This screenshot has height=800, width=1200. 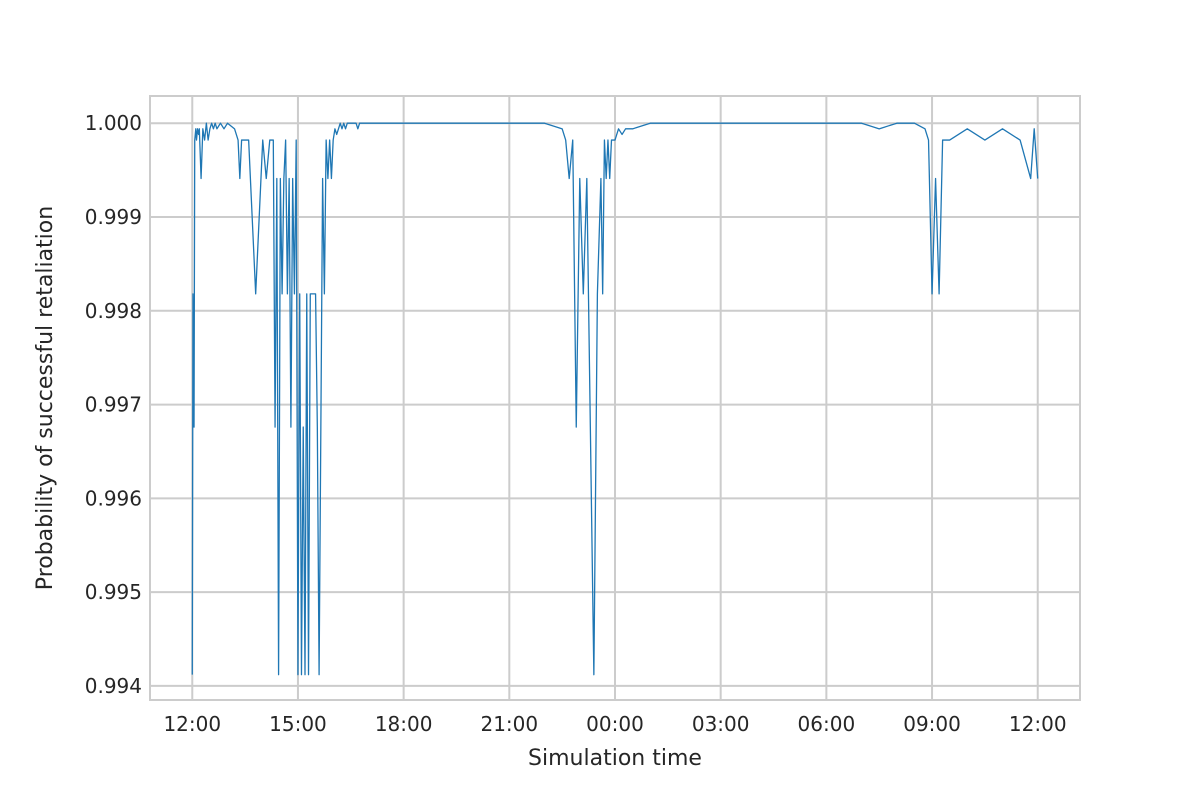 I want to click on x-tick-label: 09:00, so click(x=932, y=724).